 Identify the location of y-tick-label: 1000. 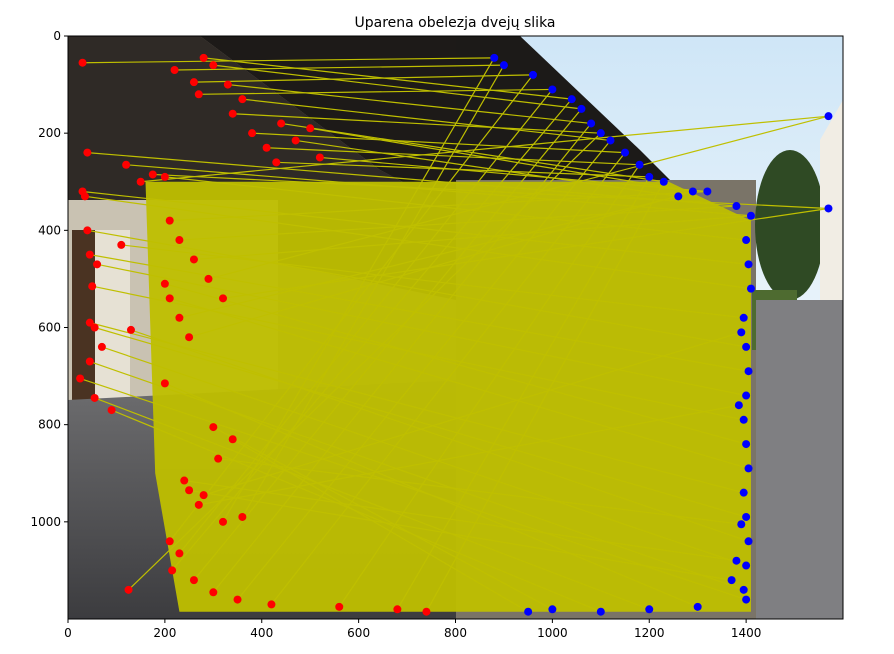
(45, 522).